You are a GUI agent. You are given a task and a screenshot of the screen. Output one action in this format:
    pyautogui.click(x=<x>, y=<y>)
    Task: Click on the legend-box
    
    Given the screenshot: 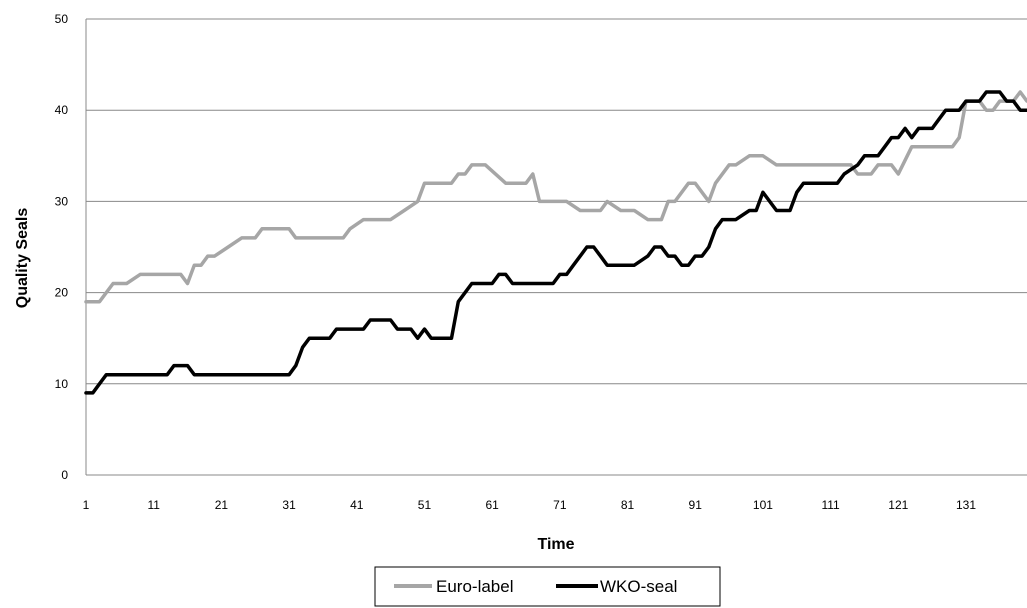 What is the action you would take?
    pyautogui.click(x=547, y=586)
    